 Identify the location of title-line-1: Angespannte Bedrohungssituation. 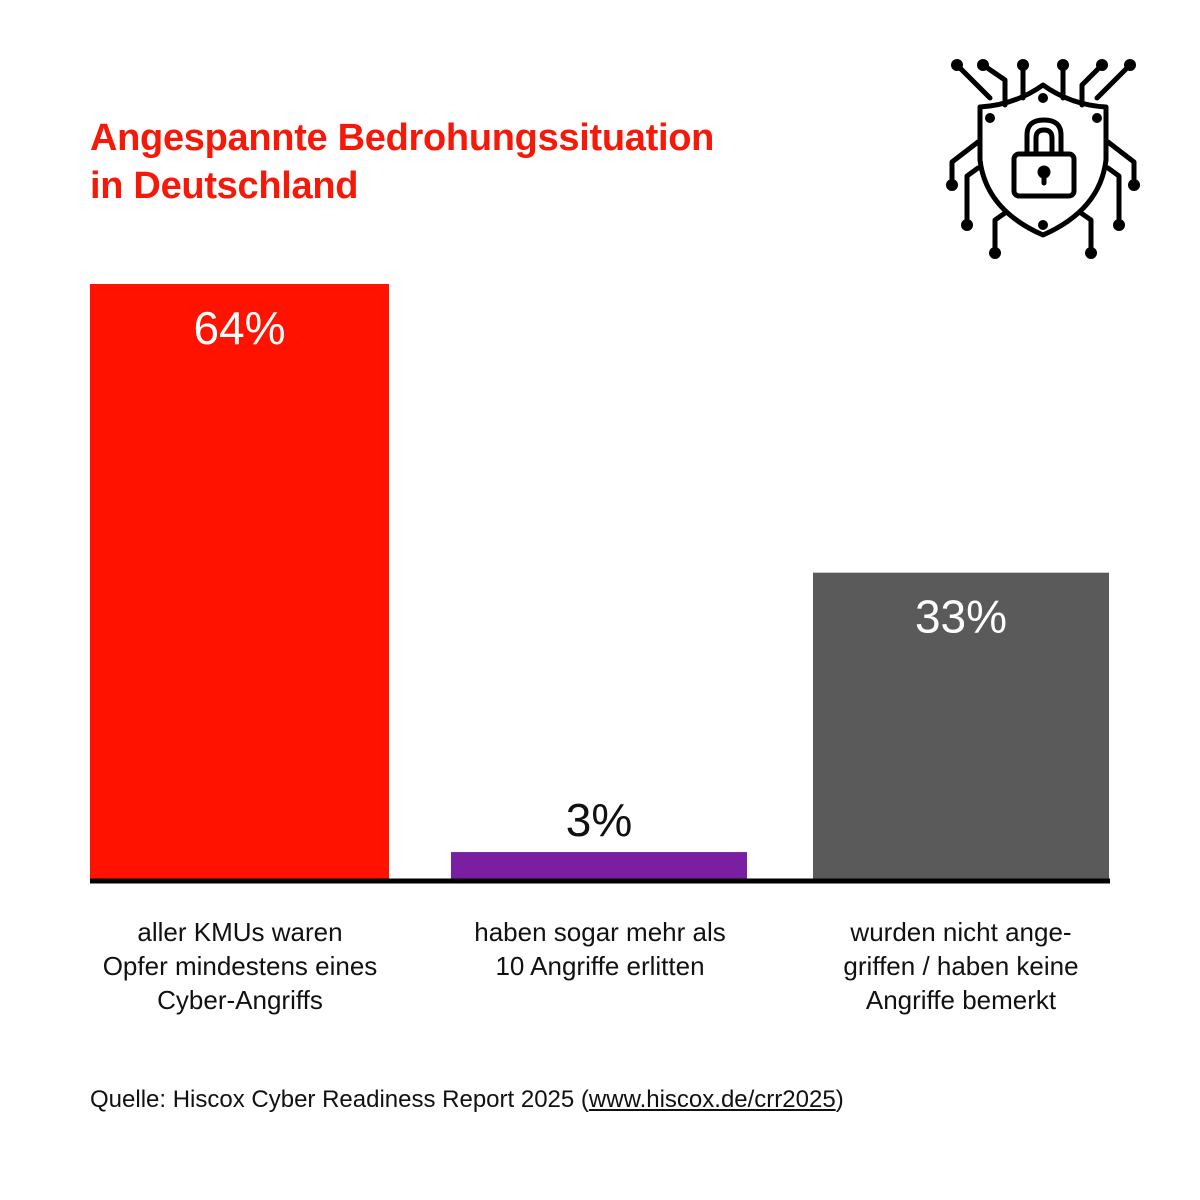
(402, 138).